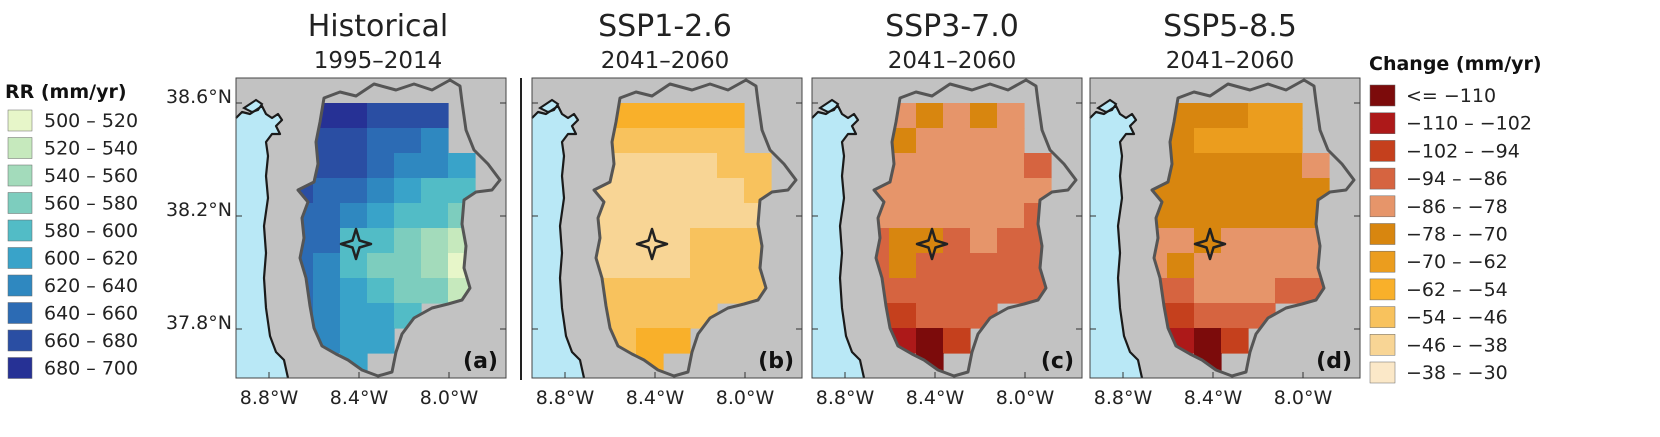 The width and height of the screenshot is (1660, 437). Describe the element at coordinates (91, 121) in the screenshot. I see `rr-legend-label: 500 – 520` at that location.